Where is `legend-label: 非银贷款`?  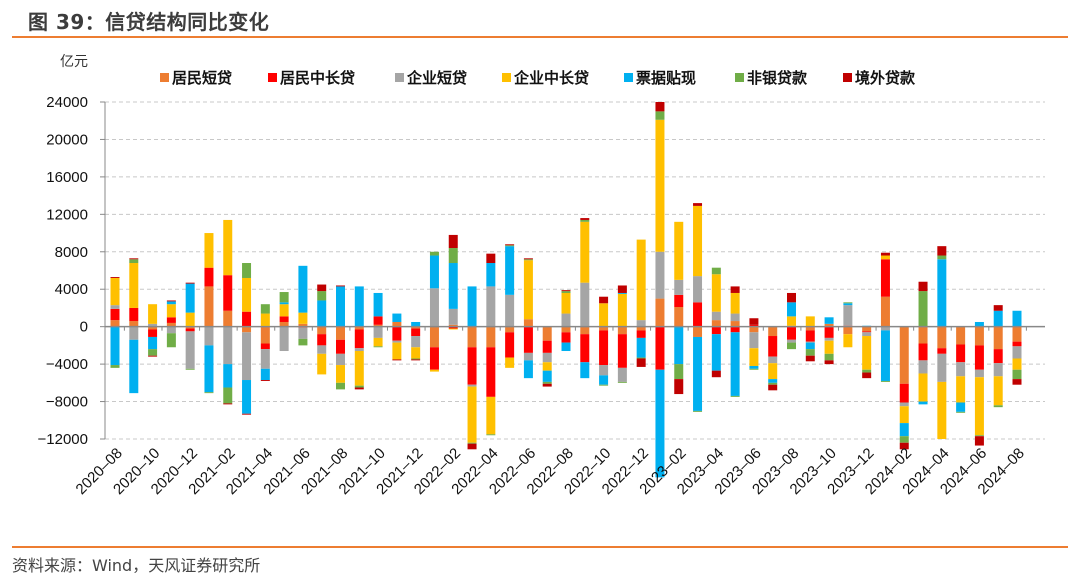
legend-label: 非银贷款 is located at coordinates (777, 78).